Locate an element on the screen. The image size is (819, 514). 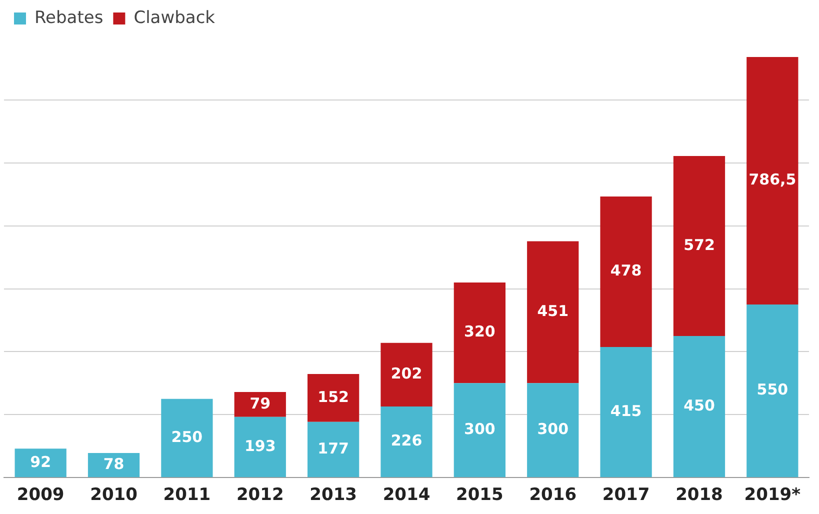
data-label: 92 is located at coordinates (41, 461).